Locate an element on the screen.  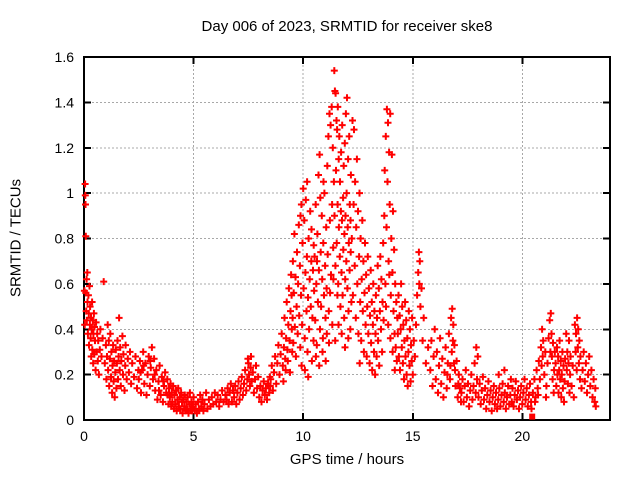
y-tick-label: 1.2 is located at coordinates (65, 148).